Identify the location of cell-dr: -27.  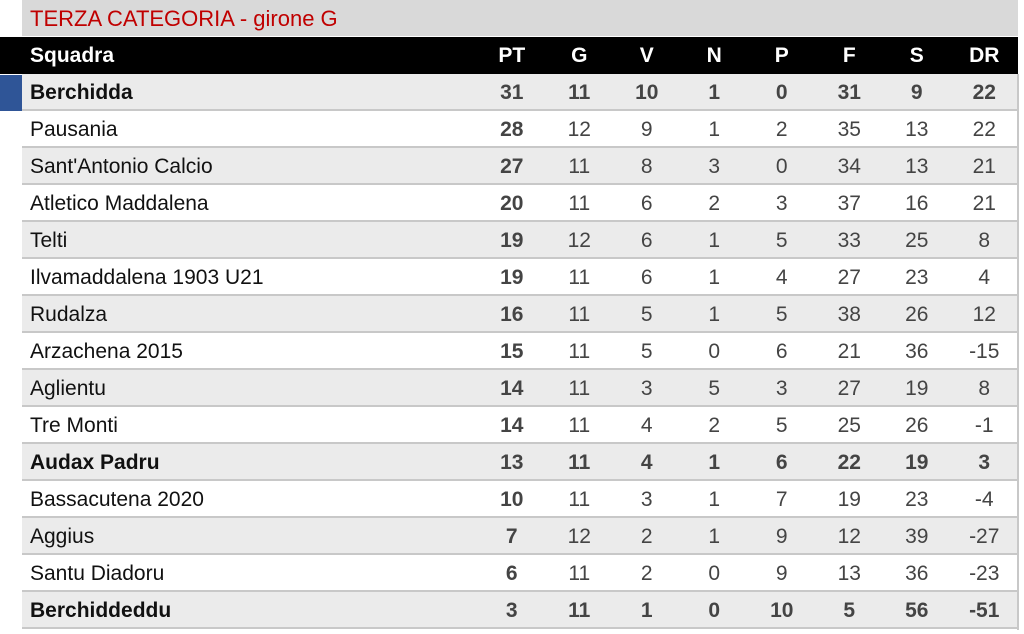
(984, 536).